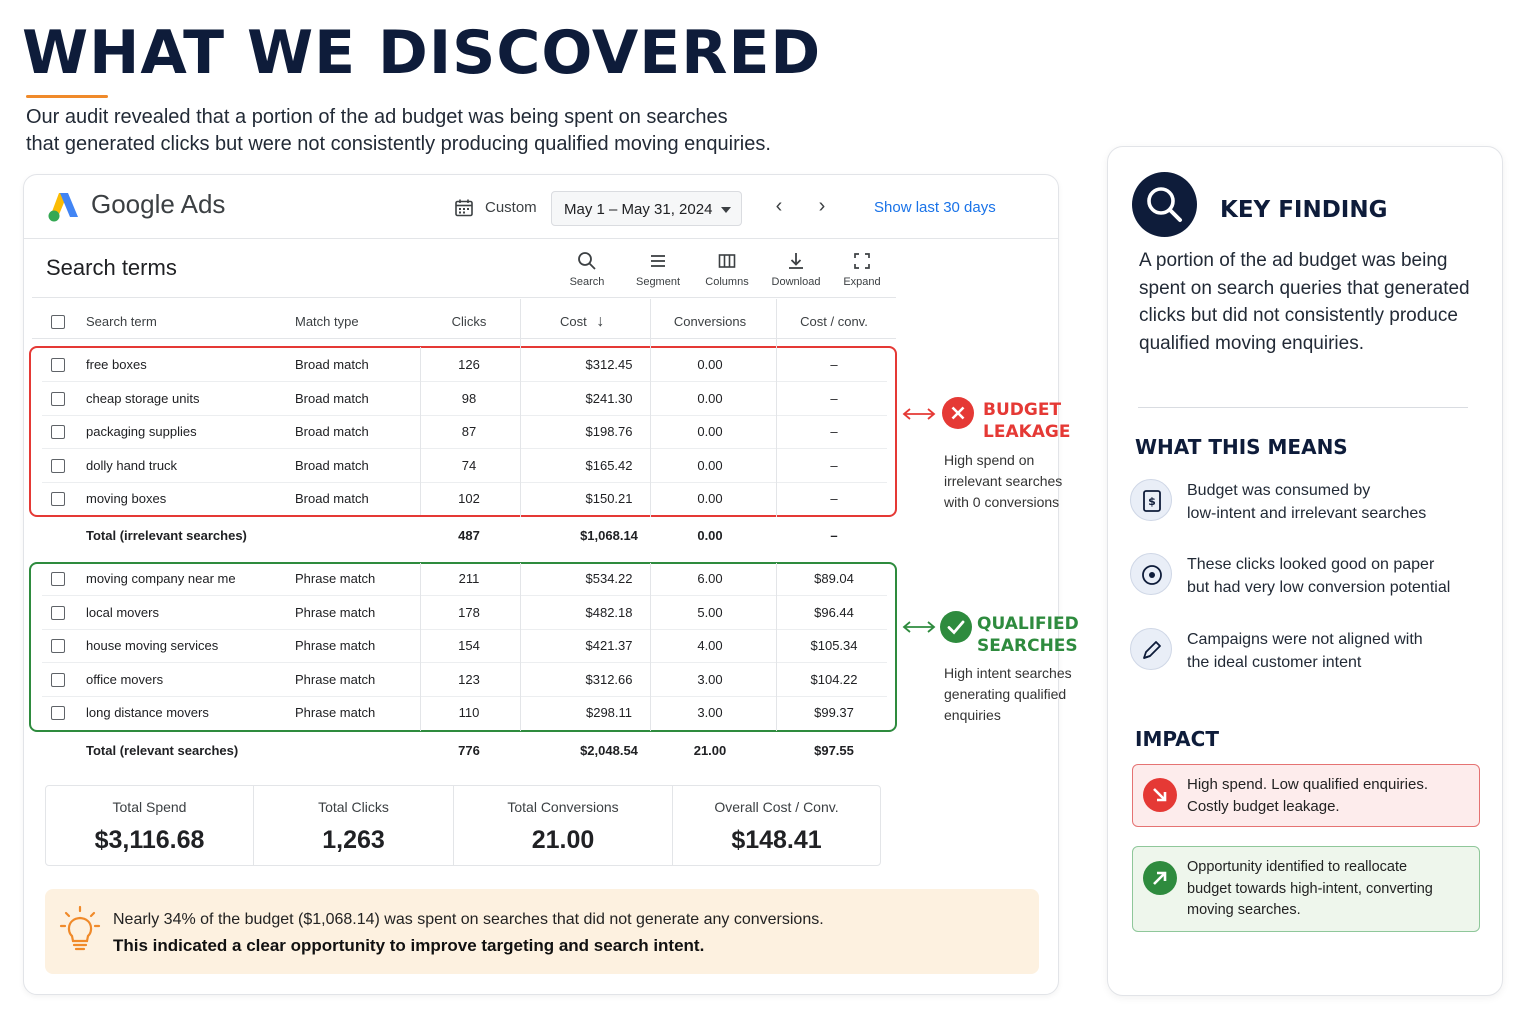  I want to click on segment-tool-button: Segment, so click(658, 269).